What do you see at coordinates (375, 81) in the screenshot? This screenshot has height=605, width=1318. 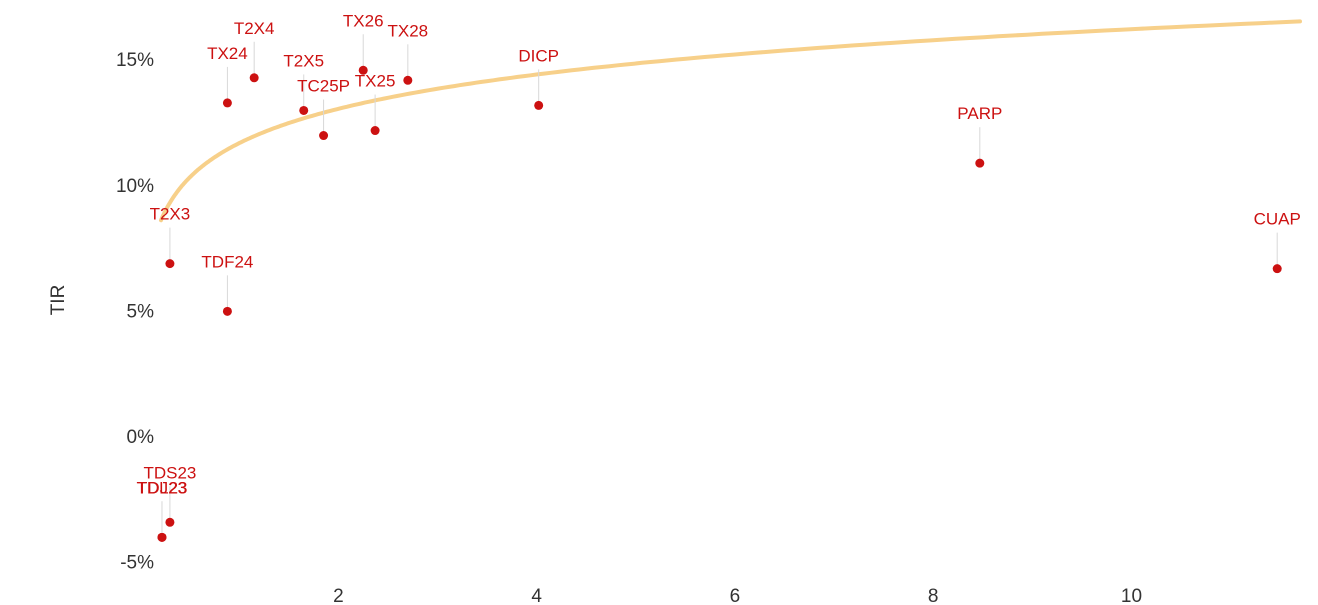 I see `point-label: TX25` at bounding box center [375, 81].